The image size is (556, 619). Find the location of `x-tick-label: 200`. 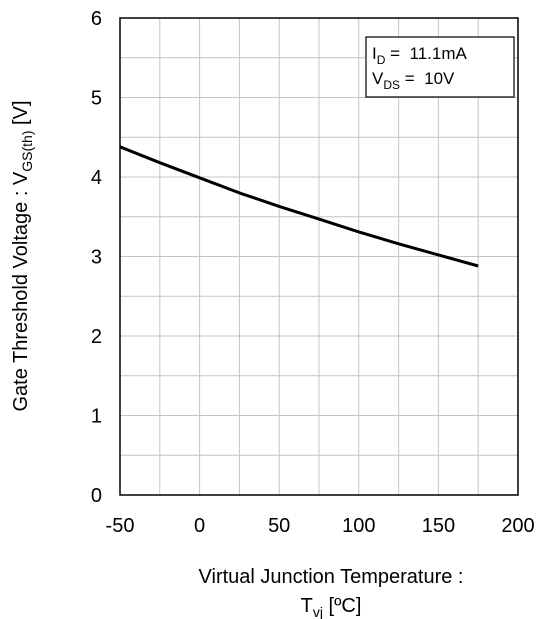

x-tick-label: 200 is located at coordinates (517, 526).